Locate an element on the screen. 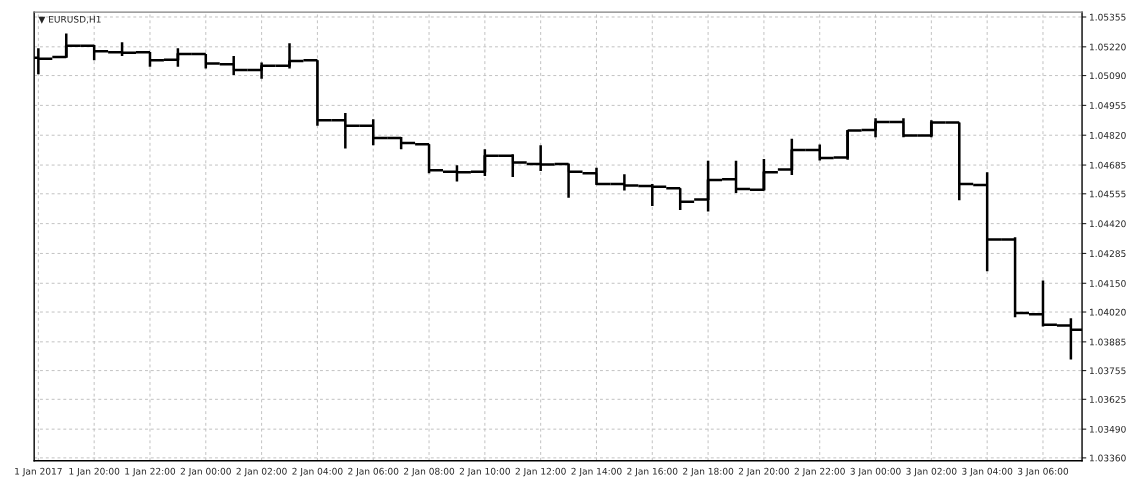 Image resolution: width=1139 pixels, height=485 pixels. y-tick-label: 1.04020 is located at coordinates (1107, 312).